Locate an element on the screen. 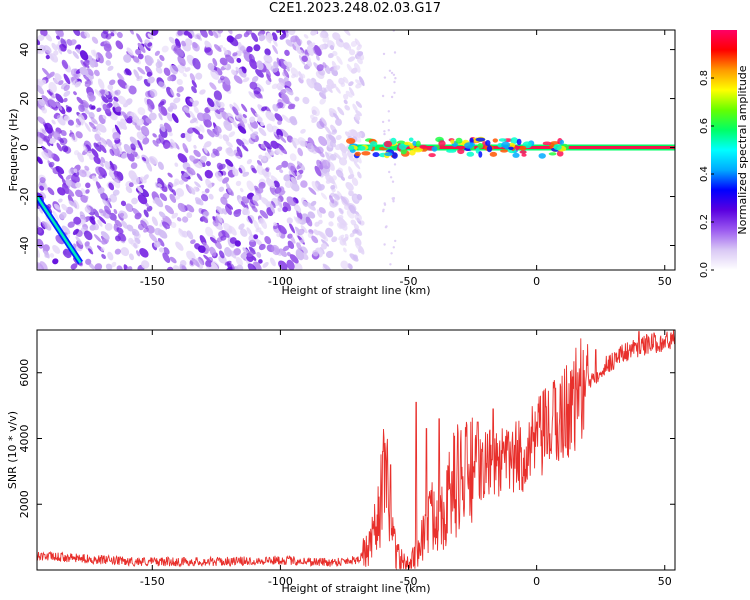 The width and height of the screenshot is (750, 600). snr-xtick-label: 0 is located at coordinates (536, 581).